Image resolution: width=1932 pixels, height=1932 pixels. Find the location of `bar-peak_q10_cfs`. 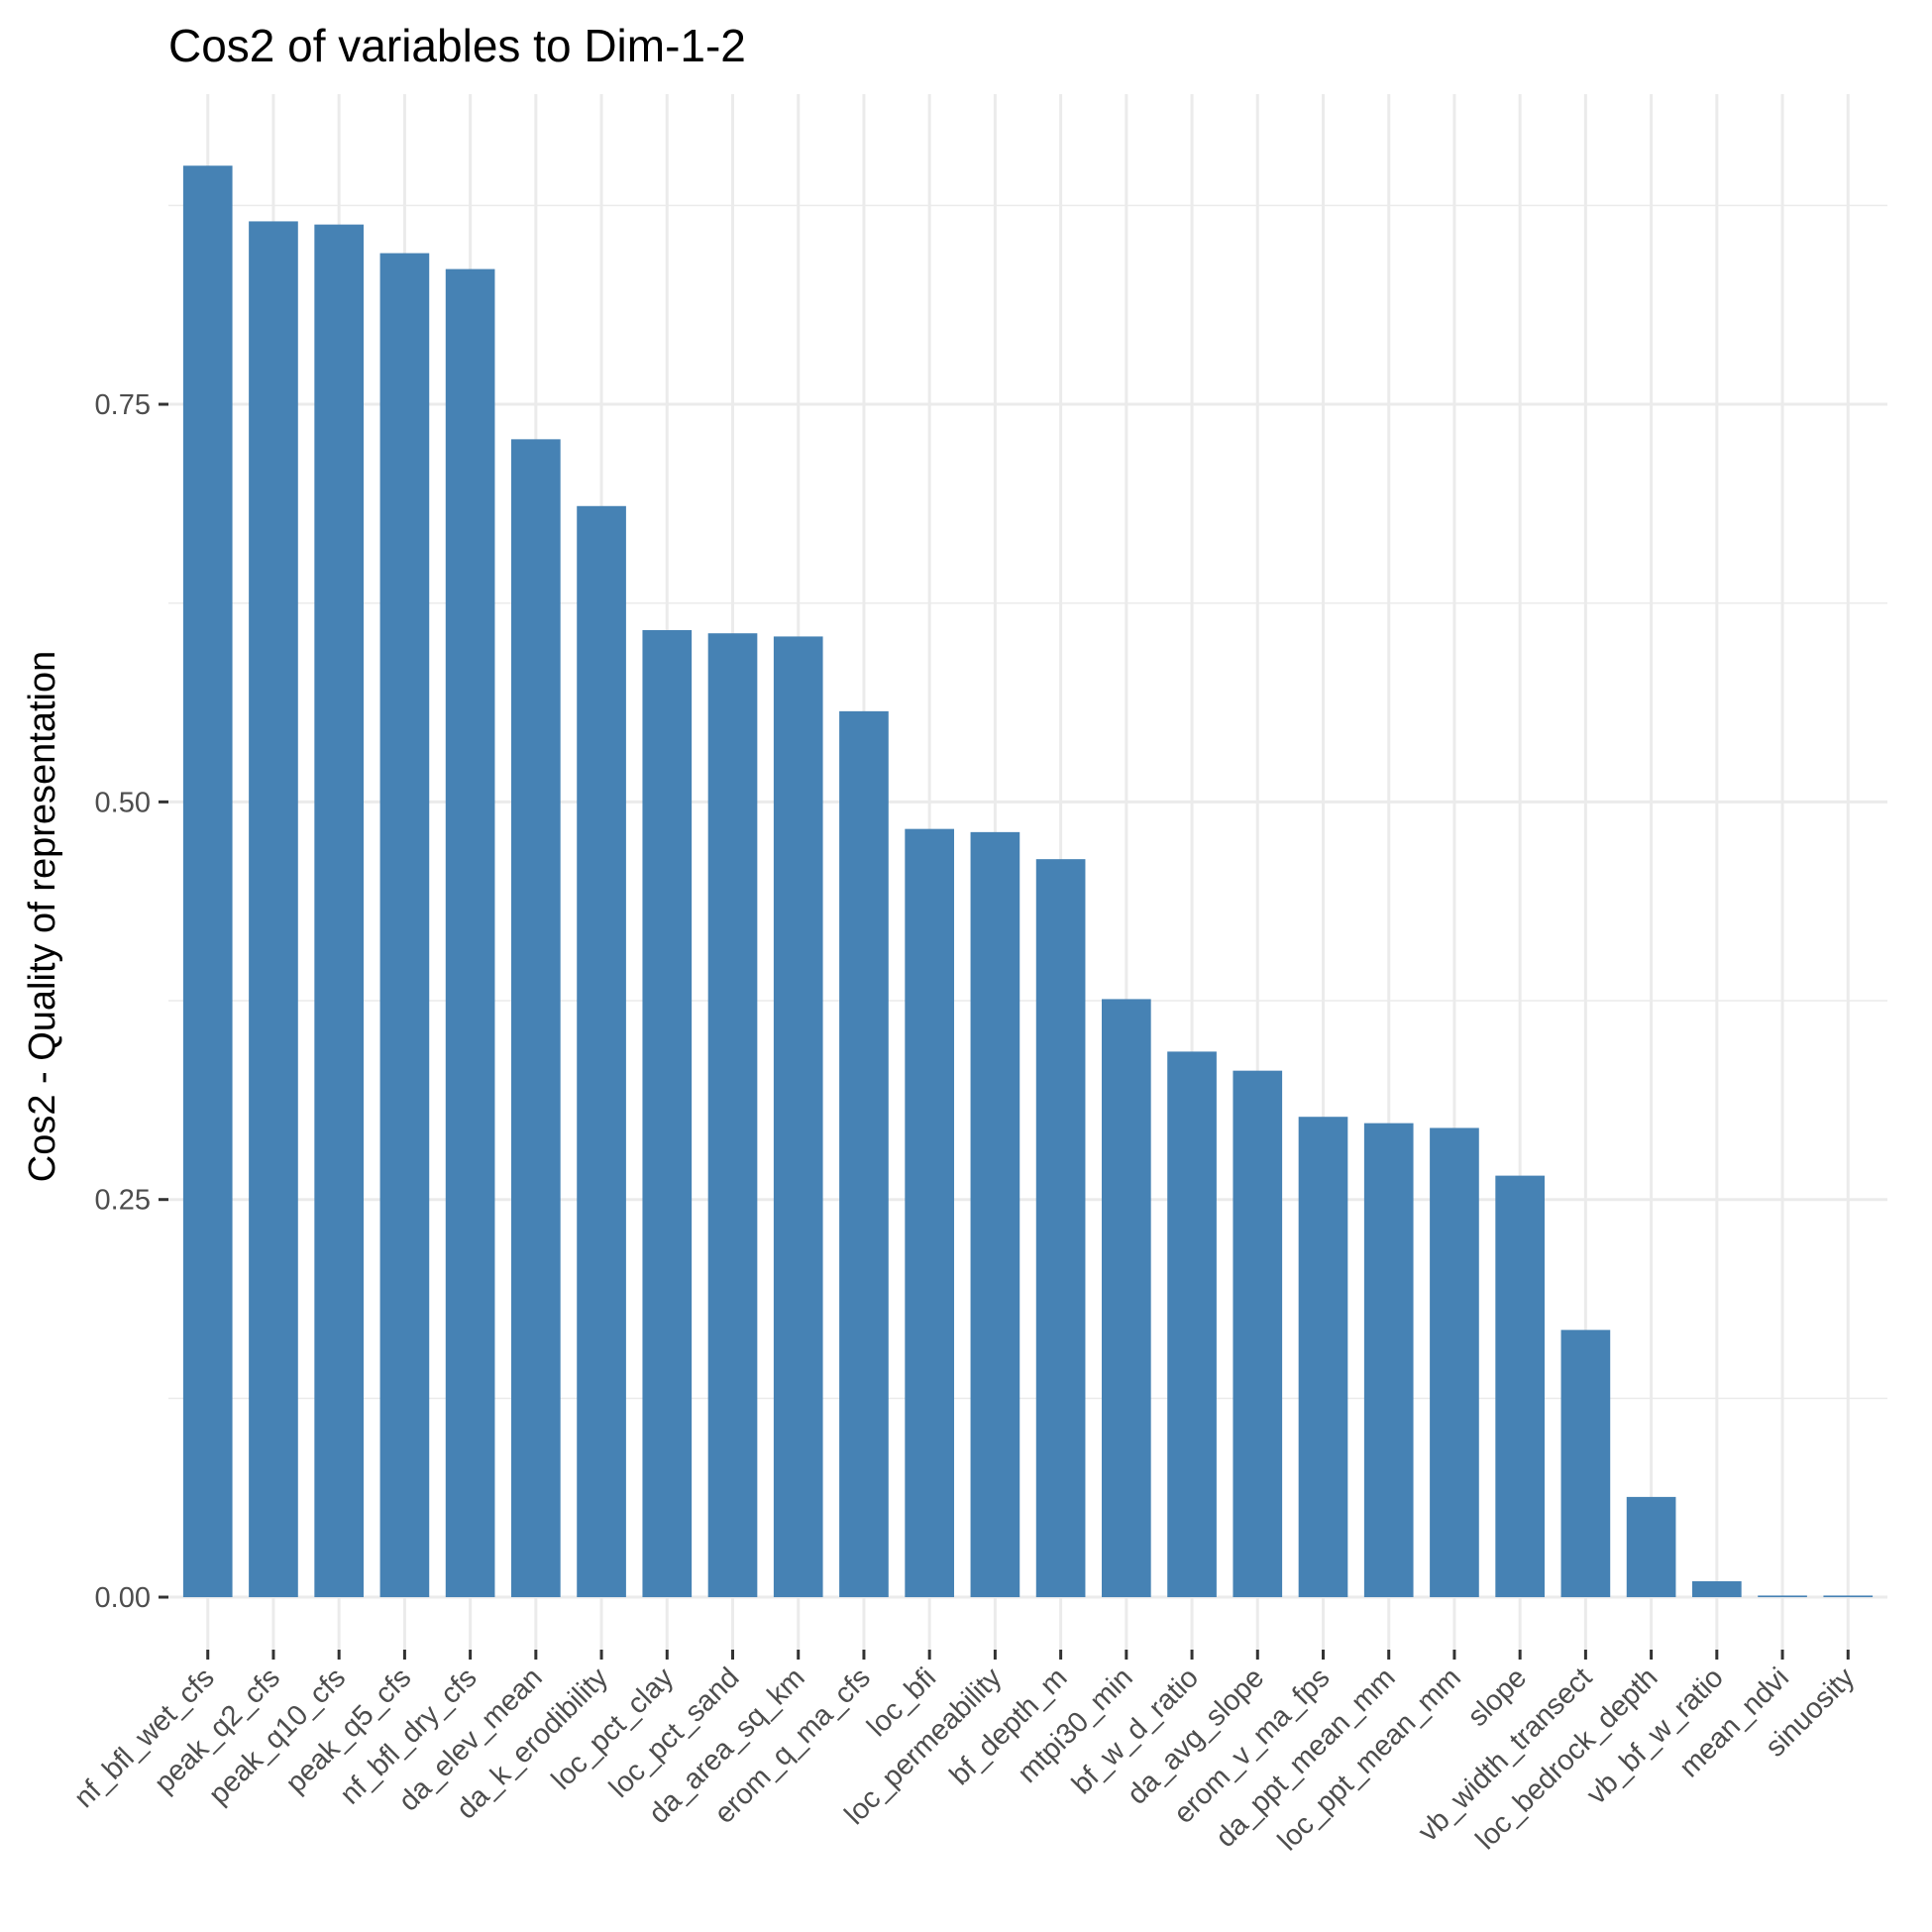

bar-peak_q10_cfs is located at coordinates (339, 911).